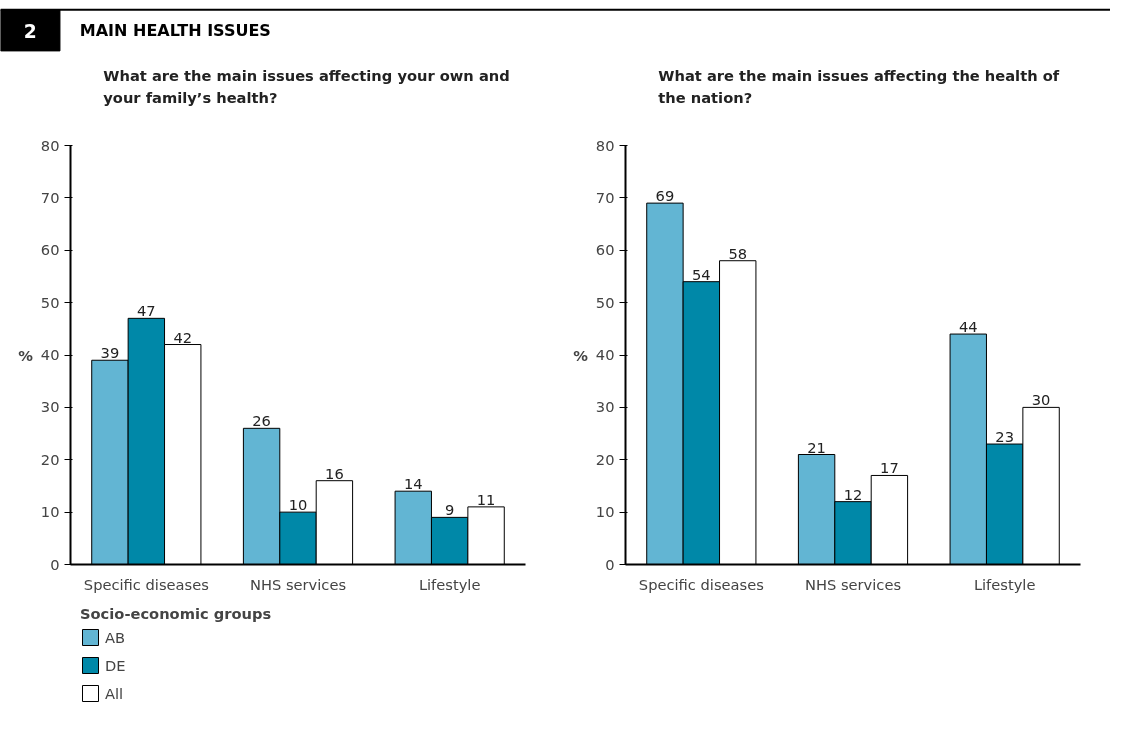  Describe the element at coordinates (486, 499) in the screenshot. I see `data-label: 11` at that location.